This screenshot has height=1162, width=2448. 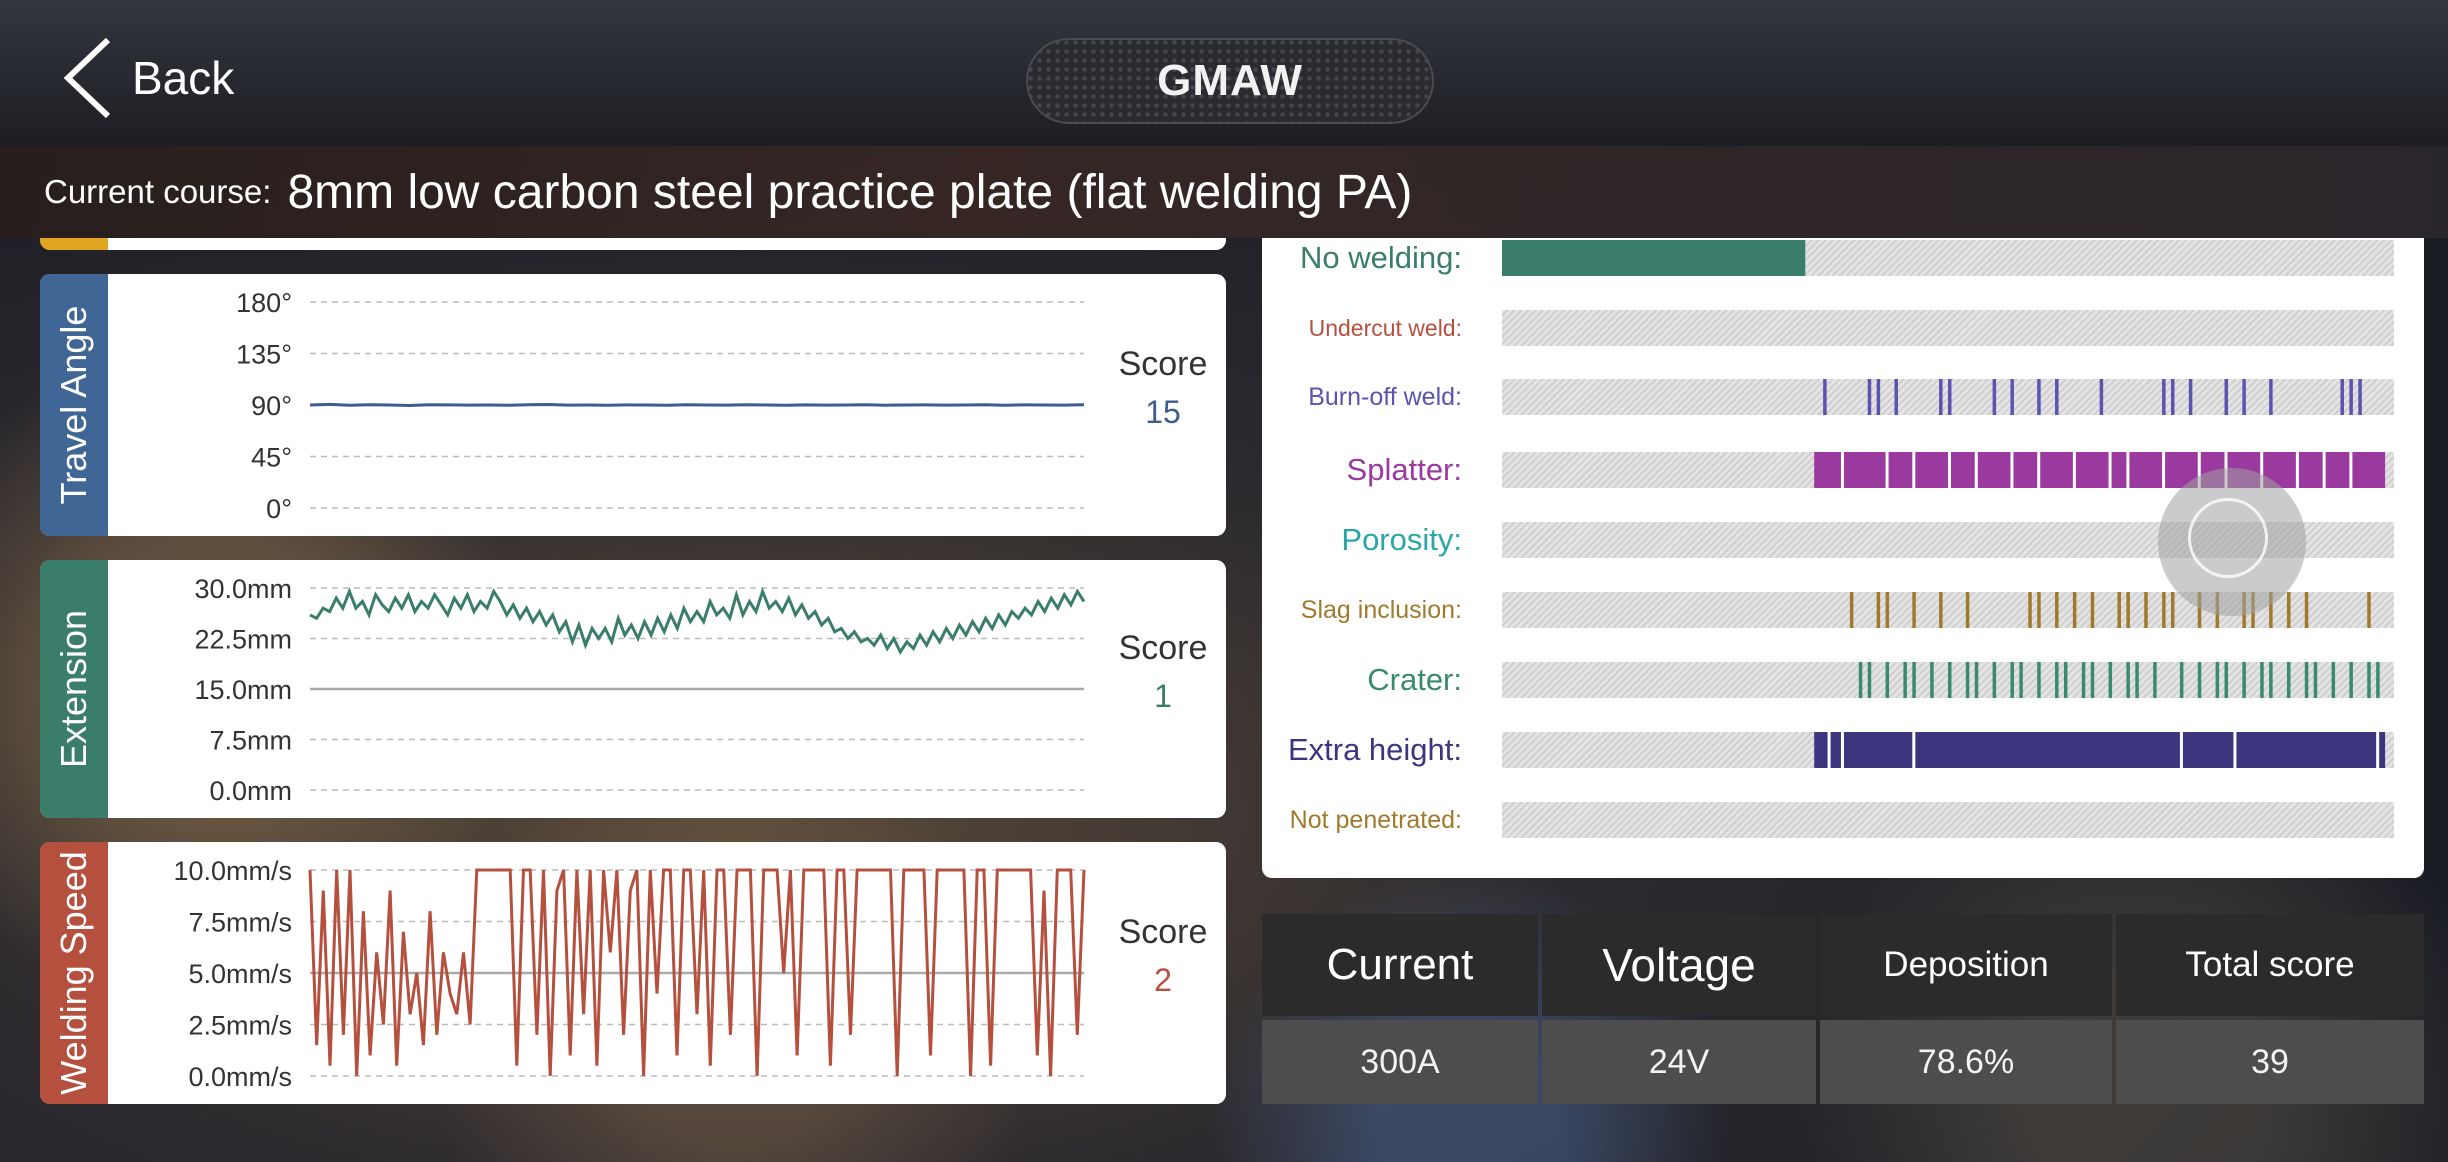 What do you see at coordinates (1224, 73) in the screenshot?
I see `top-bar: Back GMAW` at bounding box center [1224, 73].